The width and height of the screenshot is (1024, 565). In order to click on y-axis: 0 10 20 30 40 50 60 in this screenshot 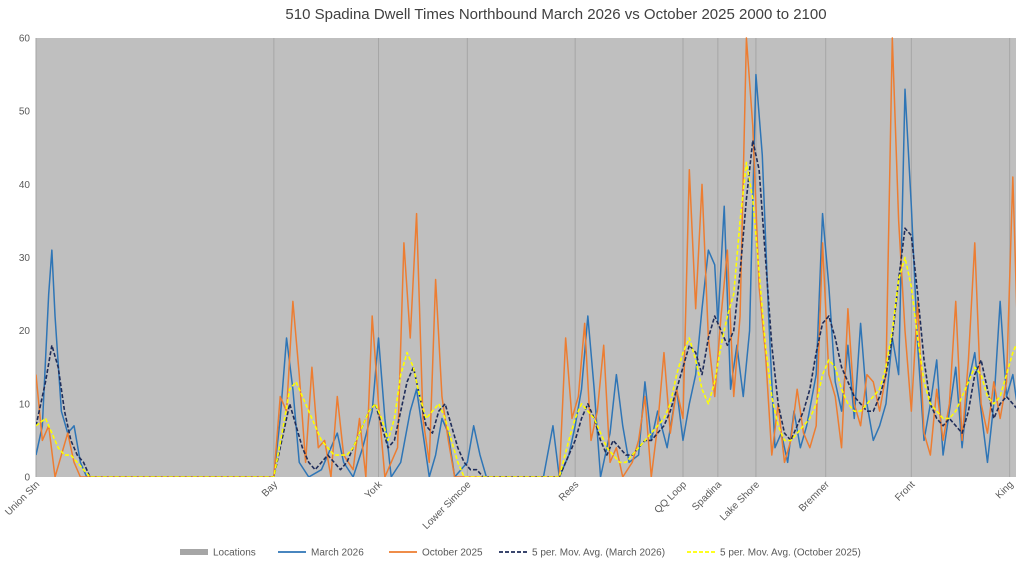, I will do `click(25, 259)`.